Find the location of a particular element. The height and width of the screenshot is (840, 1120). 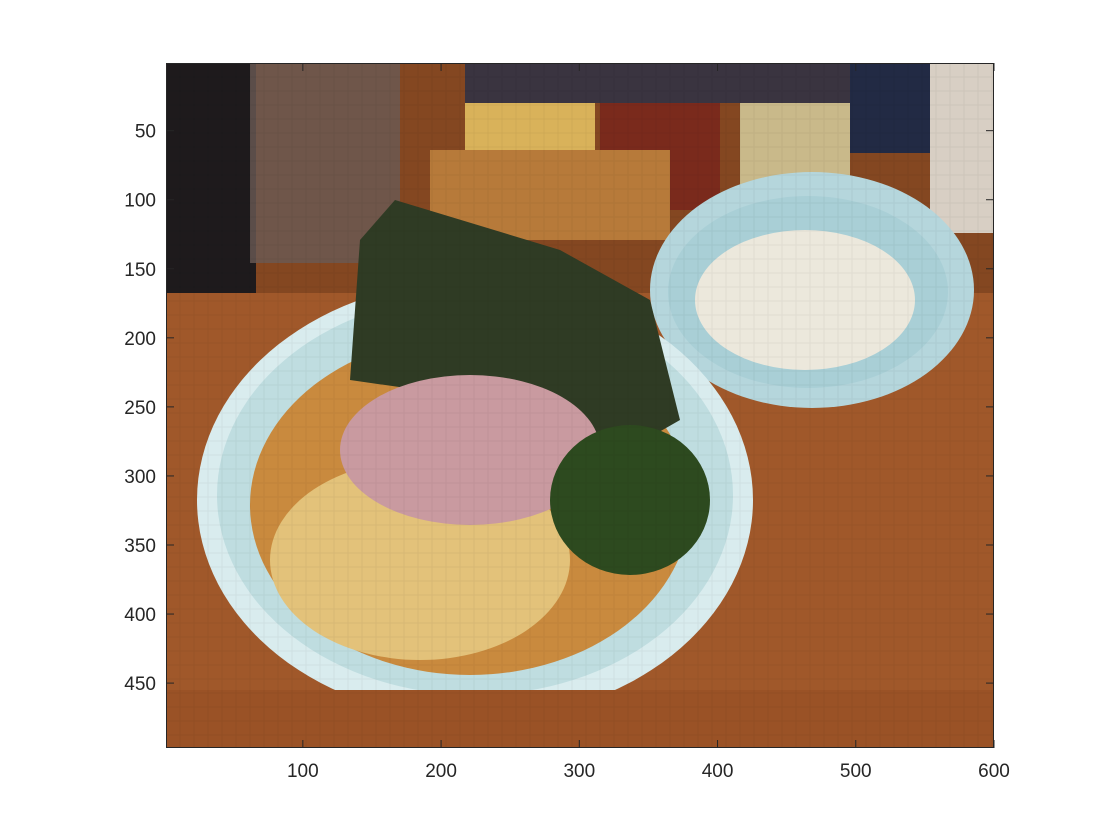

y-tick-label: 450 is located at coordinates (140, 684).